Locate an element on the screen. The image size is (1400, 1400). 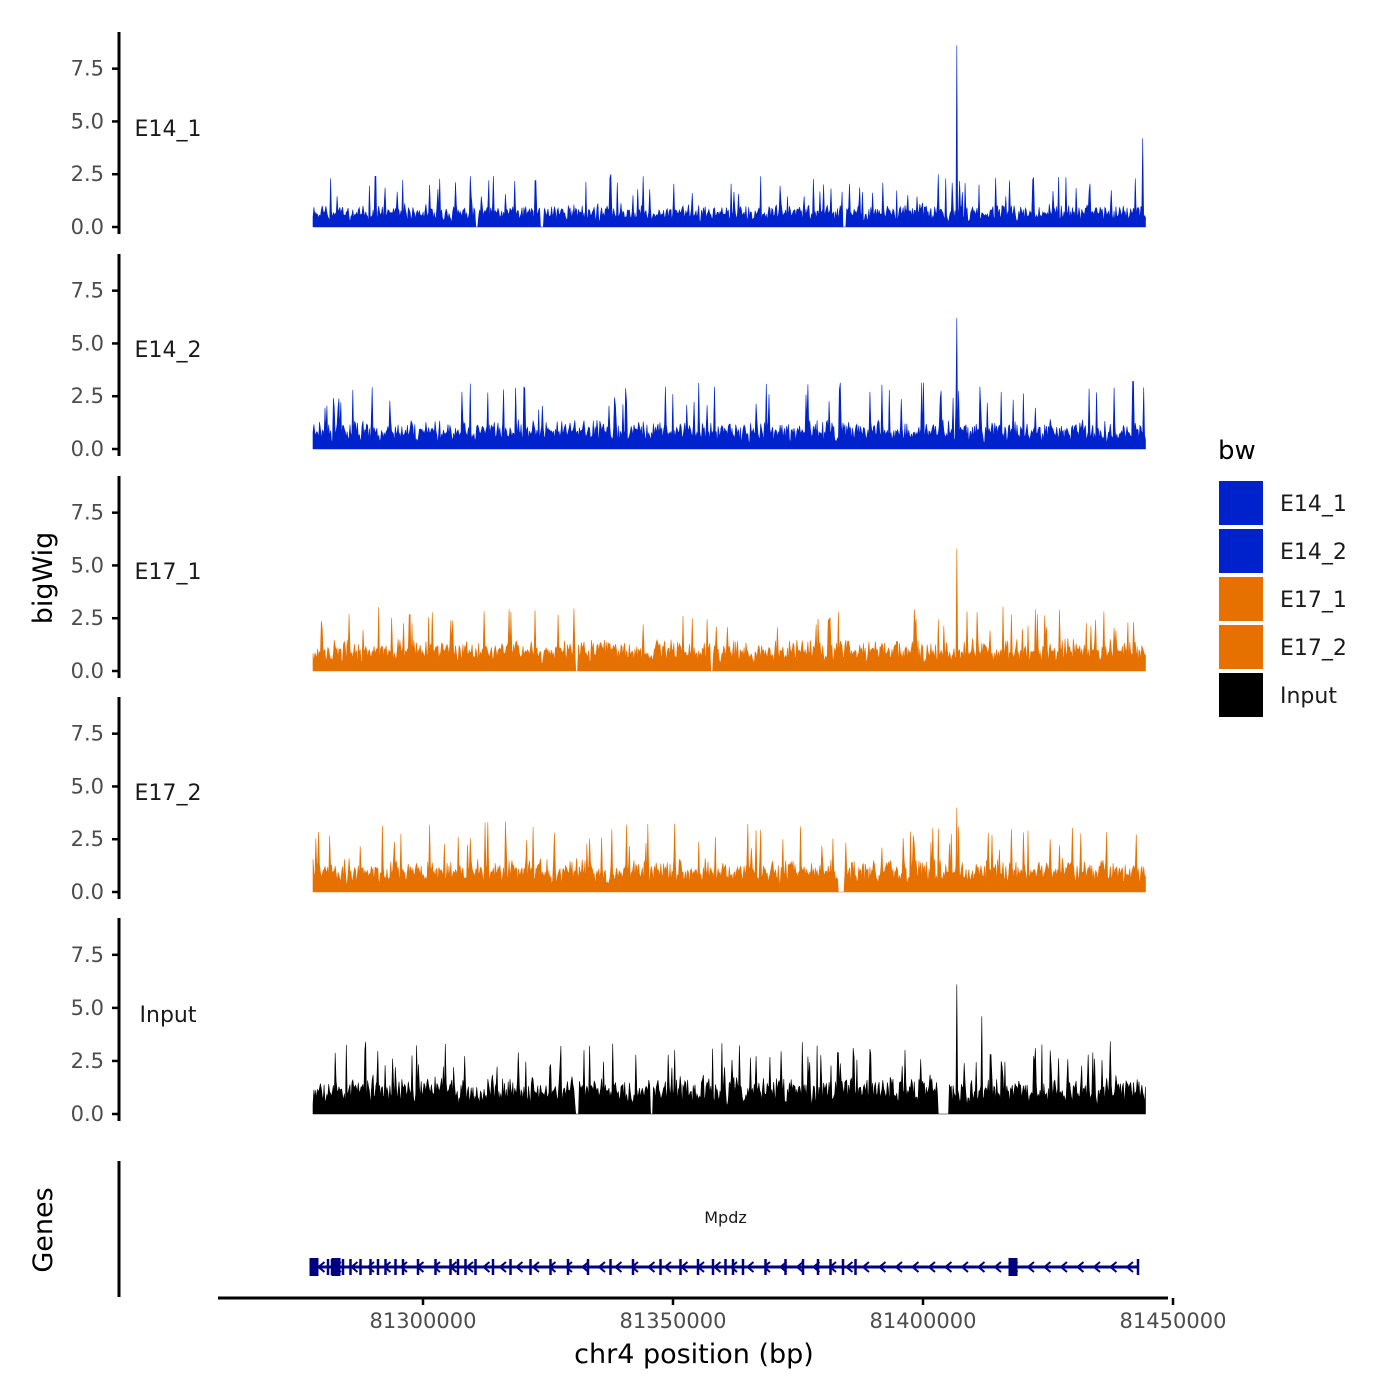
legend-label: E14_2 is located at coordinates (1313, 552).